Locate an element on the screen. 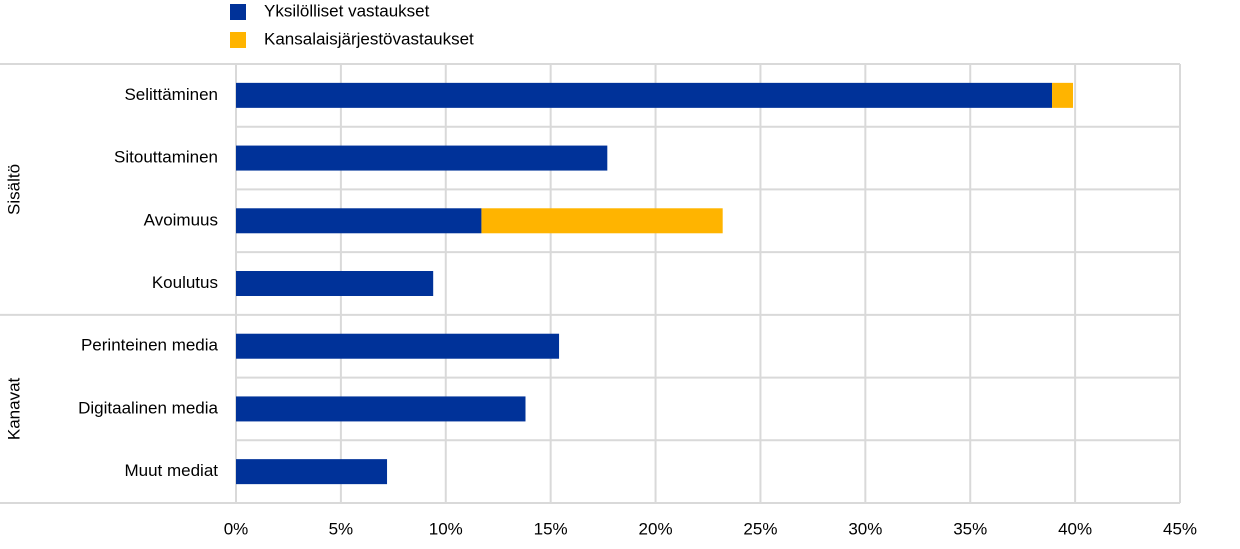 The width and height of the screenshot is (1240, 549). x-tick-label: 35% is located at coordinates (970, 528).